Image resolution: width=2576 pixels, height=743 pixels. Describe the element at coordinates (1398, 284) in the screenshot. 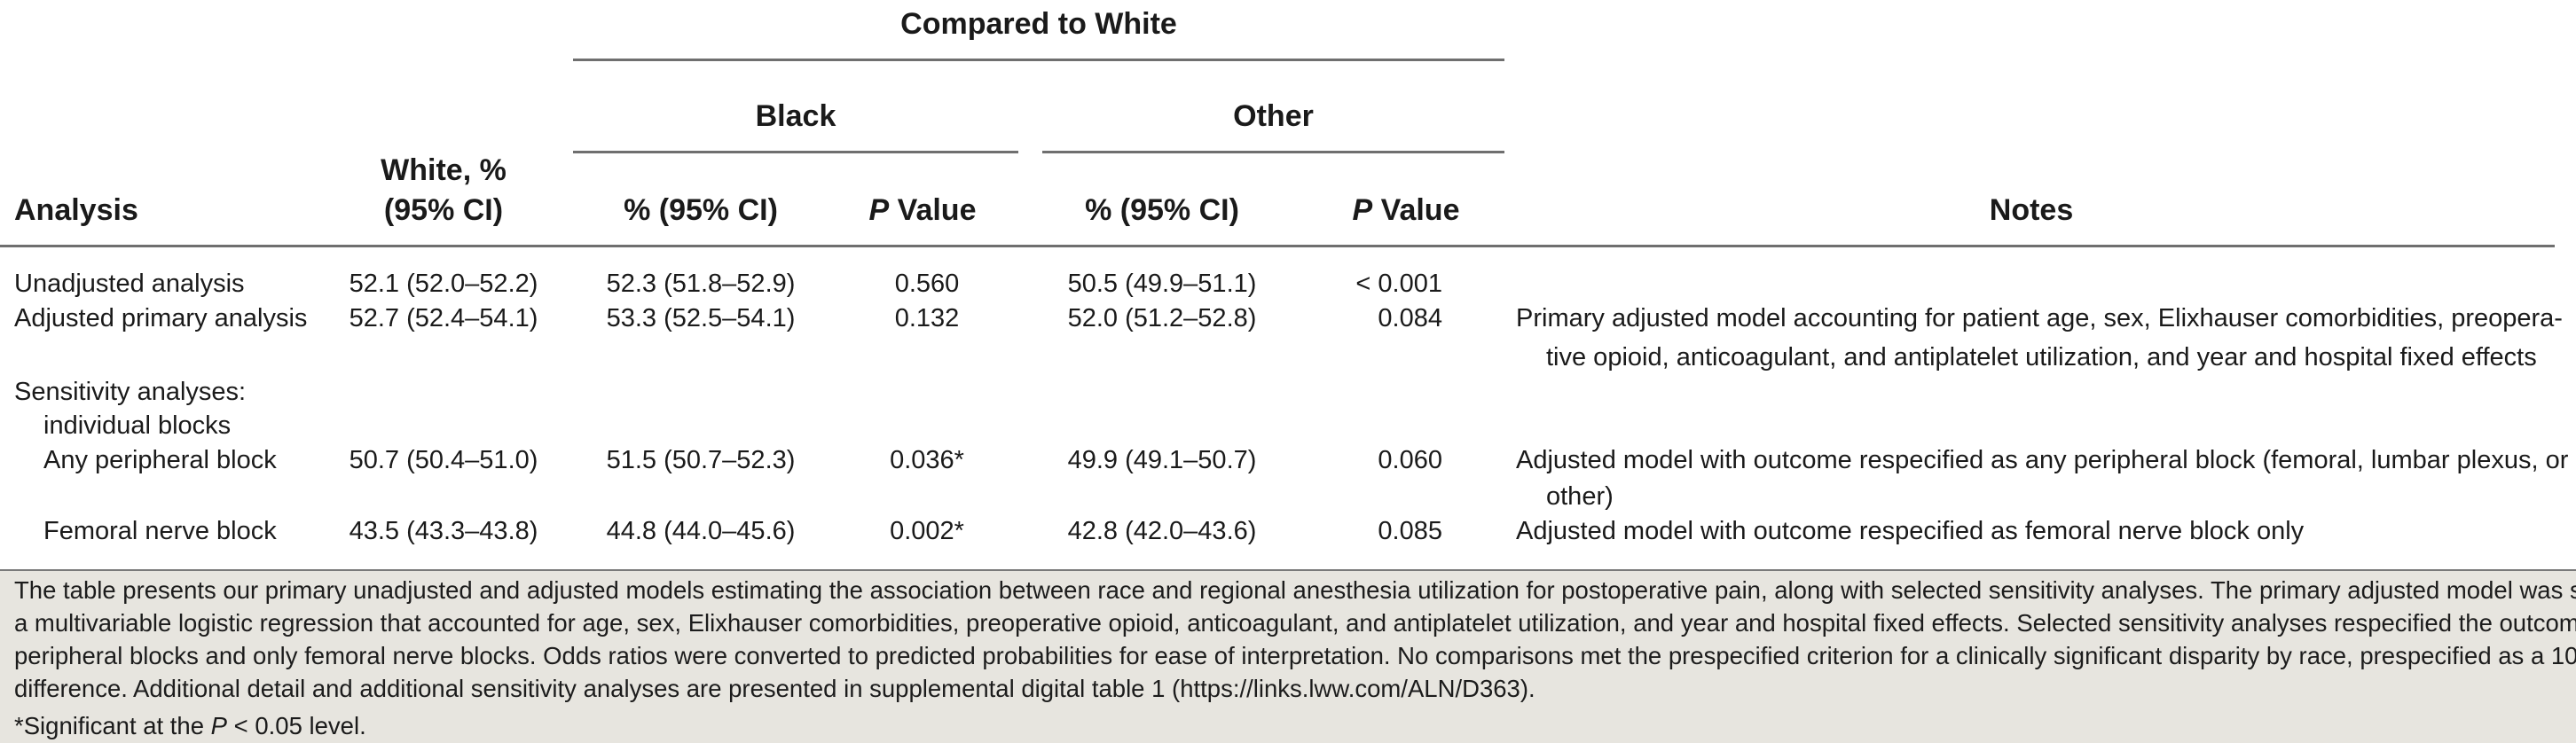

I see `cell-other-p: < 0.001` at that location.